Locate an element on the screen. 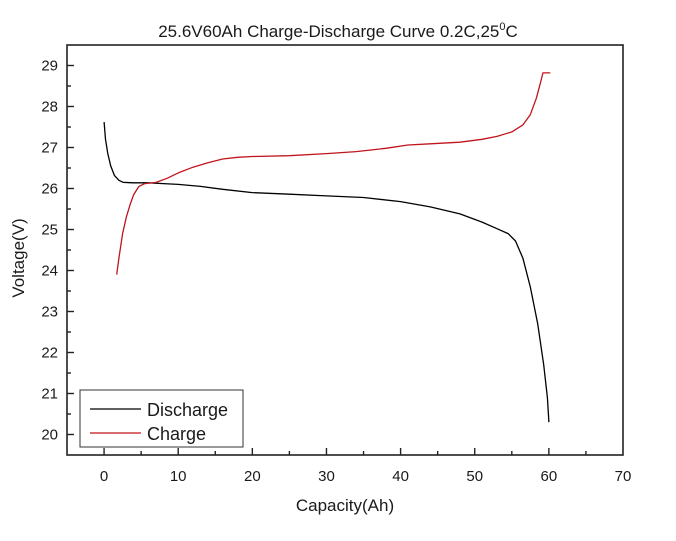  y-tick-label: 25 is located at coordinates (49, 230).